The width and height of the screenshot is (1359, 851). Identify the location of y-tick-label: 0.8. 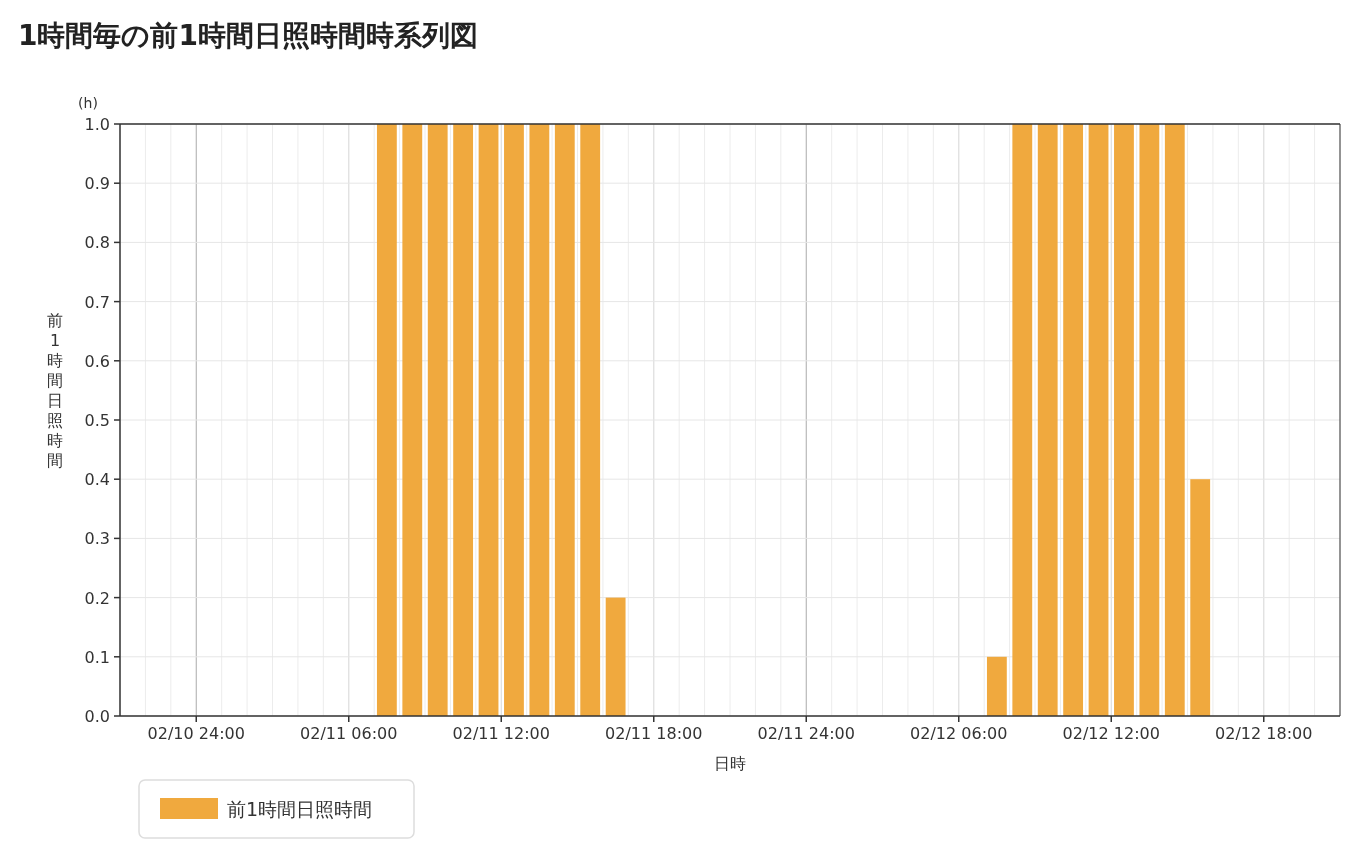
(97, 243).